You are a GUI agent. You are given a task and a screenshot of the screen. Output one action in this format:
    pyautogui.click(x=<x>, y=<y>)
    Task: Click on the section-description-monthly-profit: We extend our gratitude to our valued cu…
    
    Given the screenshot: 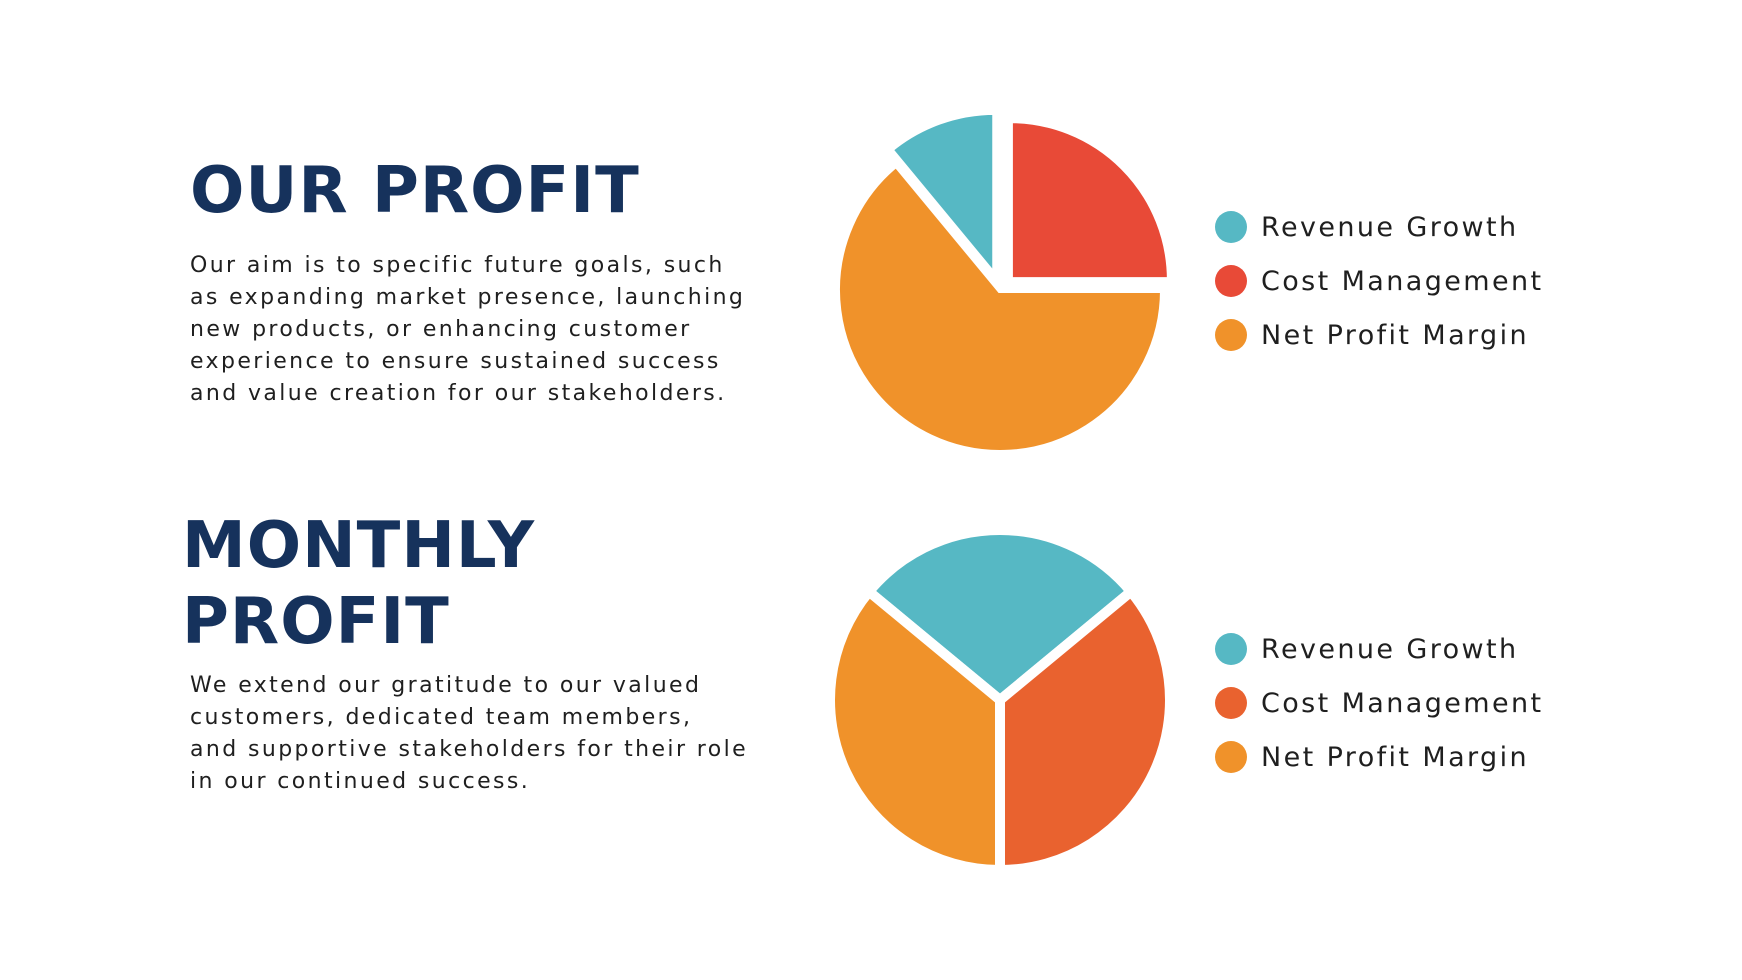 What is the action you would take?
    pyautogui.click(x=469, y=733)
    